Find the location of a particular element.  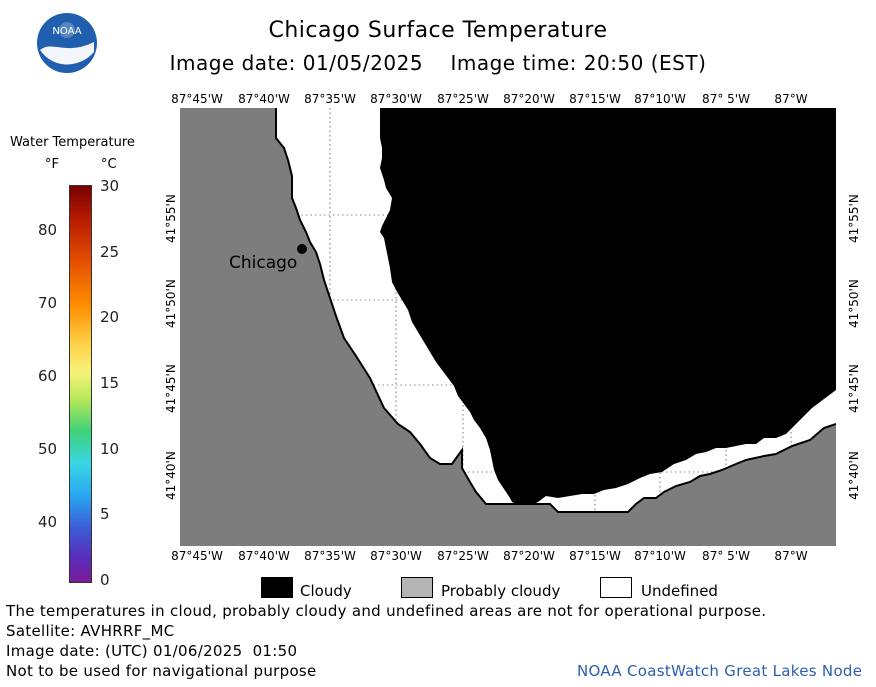

chicago-marker is located at coordinates (302, 249).